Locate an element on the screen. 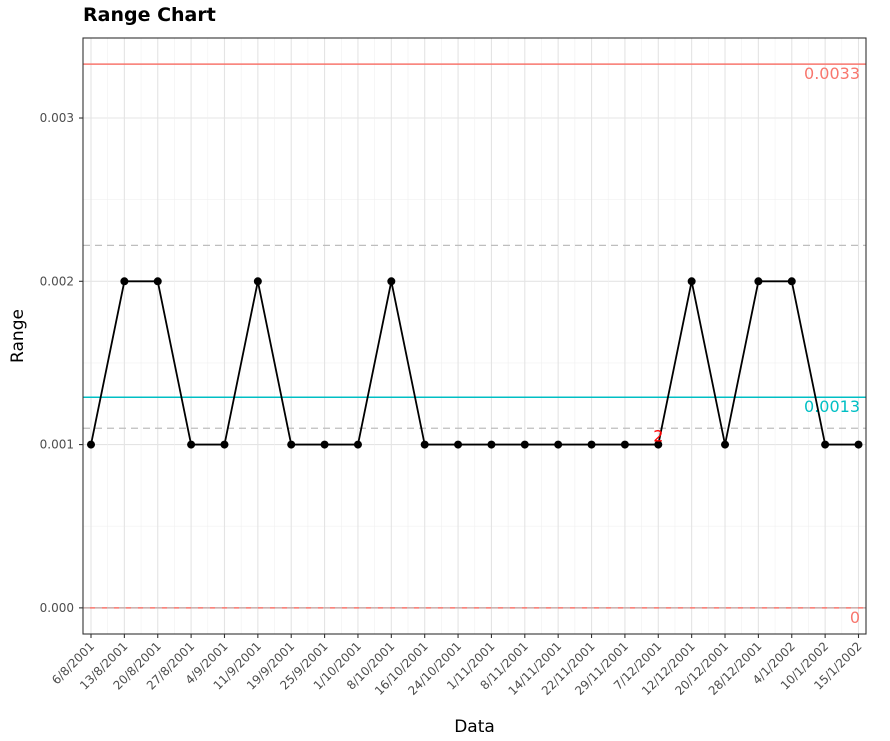 This screenshot has height=741, width=890. y-tick-label: 0.000 is located at coordinates (57, 608).